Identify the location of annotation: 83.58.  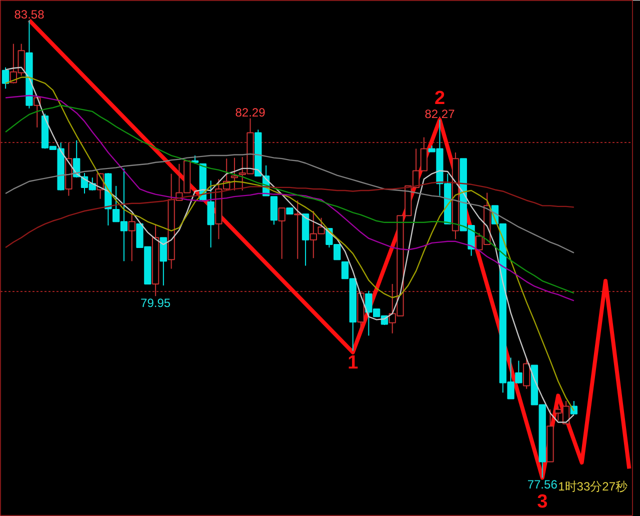
(29, 14).